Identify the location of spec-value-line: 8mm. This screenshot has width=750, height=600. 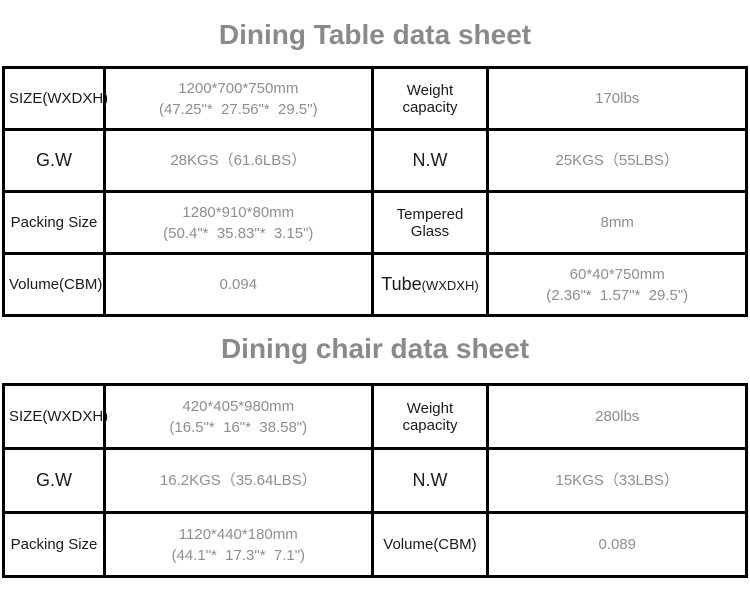
(617, 222).